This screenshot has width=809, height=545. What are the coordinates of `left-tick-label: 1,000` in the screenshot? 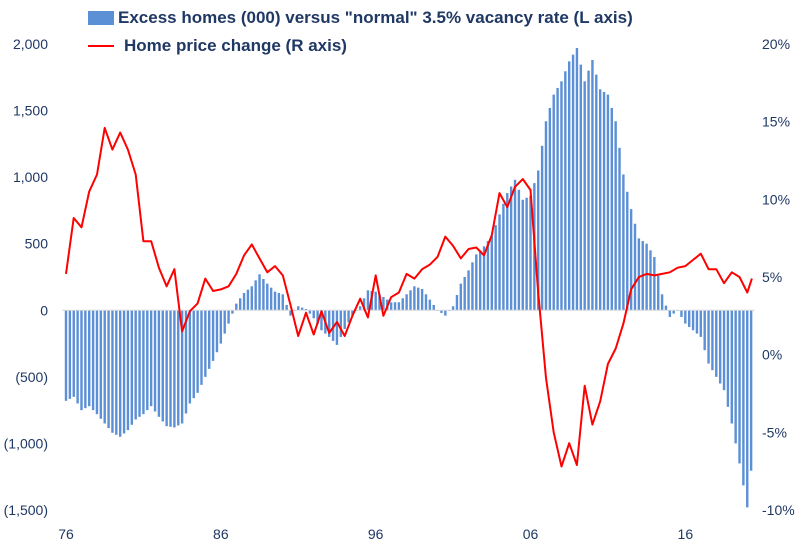 It's located at (30, 177).